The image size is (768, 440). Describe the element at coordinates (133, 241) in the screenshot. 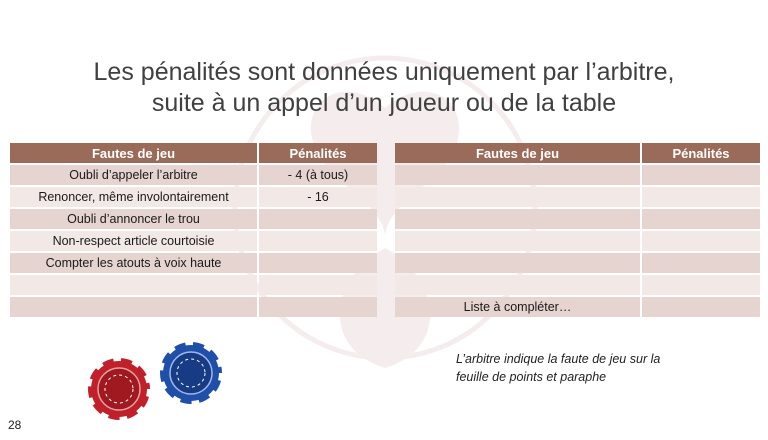

I see `cell-faute: Non-respect article courtoisie` at that location.